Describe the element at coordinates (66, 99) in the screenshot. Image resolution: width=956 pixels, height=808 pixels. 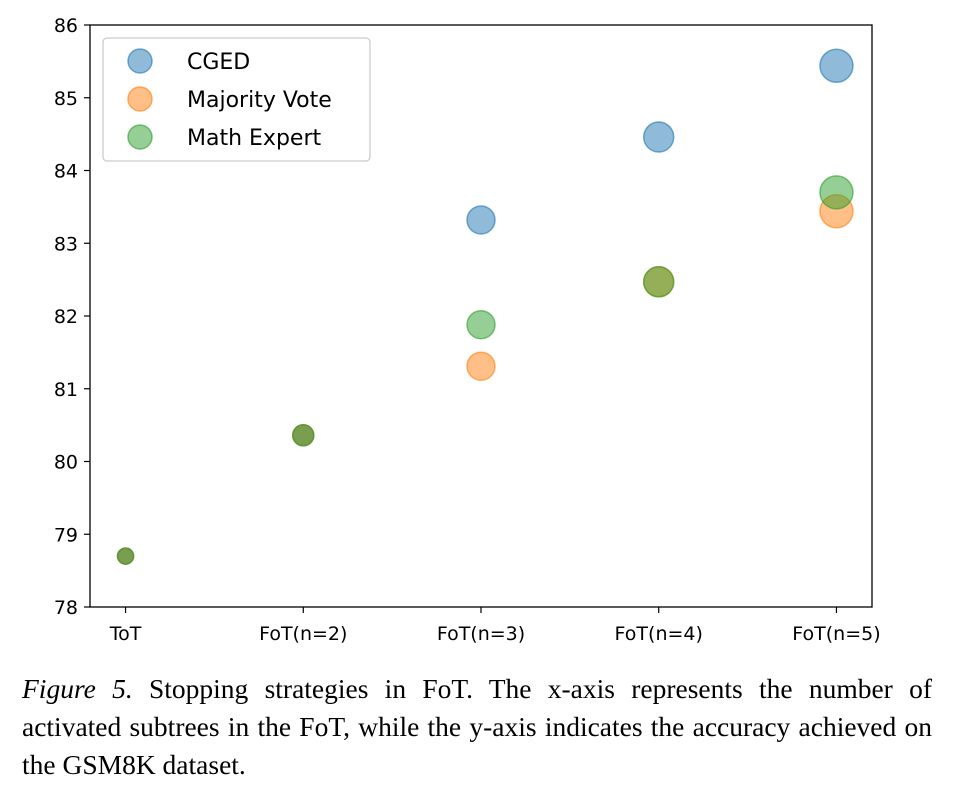
I see `y-tick-label: 85` at that location.